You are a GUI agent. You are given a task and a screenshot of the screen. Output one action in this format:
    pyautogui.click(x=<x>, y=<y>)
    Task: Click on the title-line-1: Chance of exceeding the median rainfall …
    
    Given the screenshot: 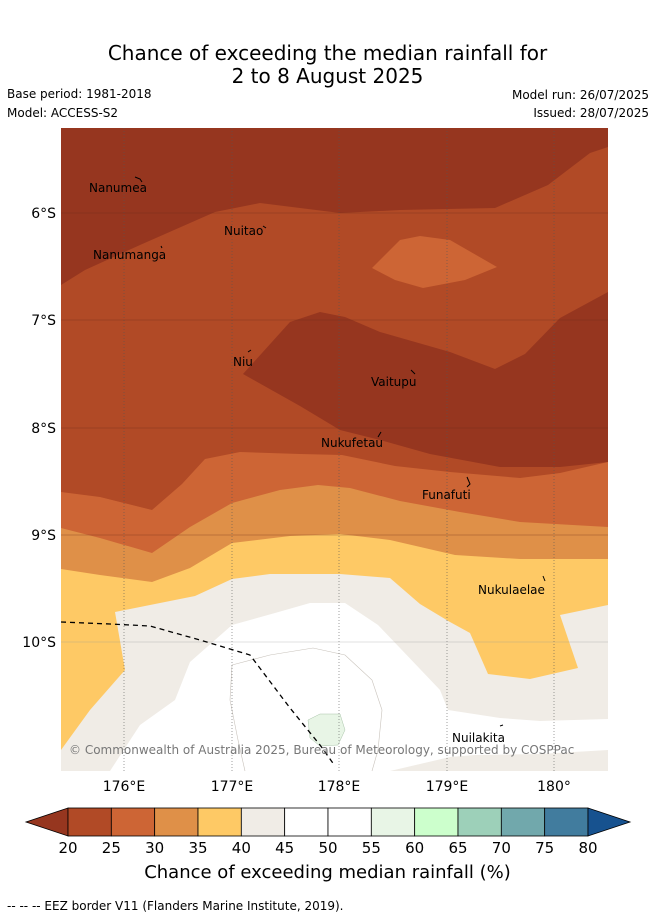 What is the action you would take?
    pyautogui.click(x=327, y=53)
    